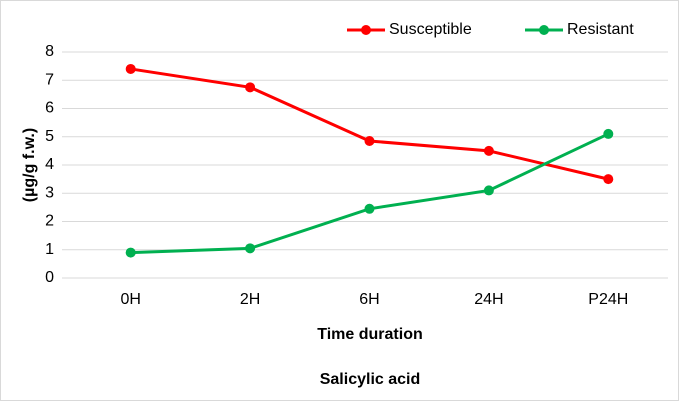 The height and width of the screenshot is (406, 679). I want to click on x-tick-label: 2H, so click(250, 299).